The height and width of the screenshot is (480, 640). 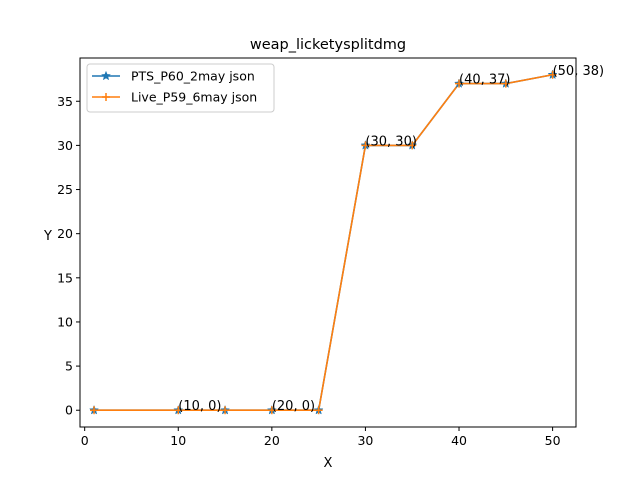 What do you see at coordinates (178, 440) in the screenshot?
I see `x-tick-label: 10` at bounding box center [178, 440].